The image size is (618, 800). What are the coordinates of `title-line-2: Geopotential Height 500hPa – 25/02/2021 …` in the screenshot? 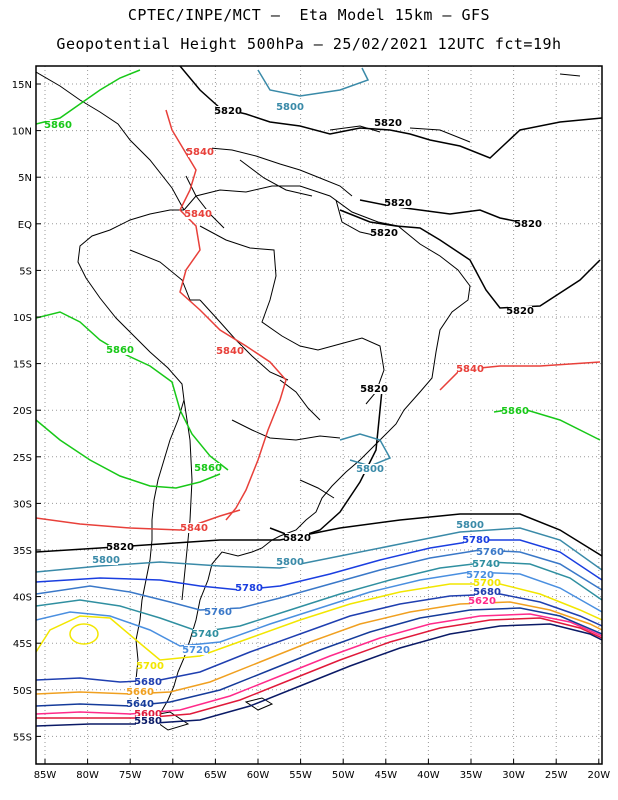 It's located at (309, 44).